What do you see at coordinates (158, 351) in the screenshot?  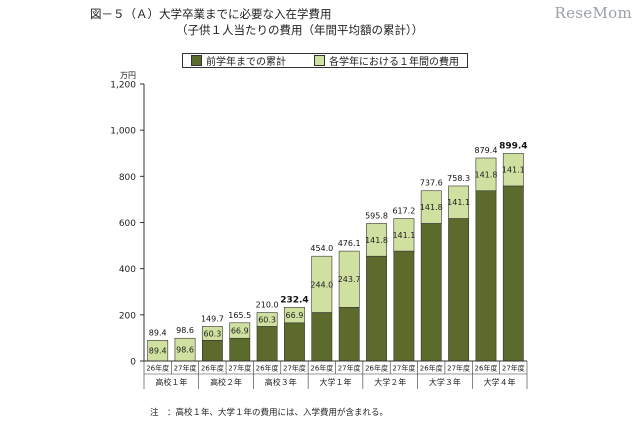 I see `segment-value-label: 89.4` at bounding box center [158, 351].